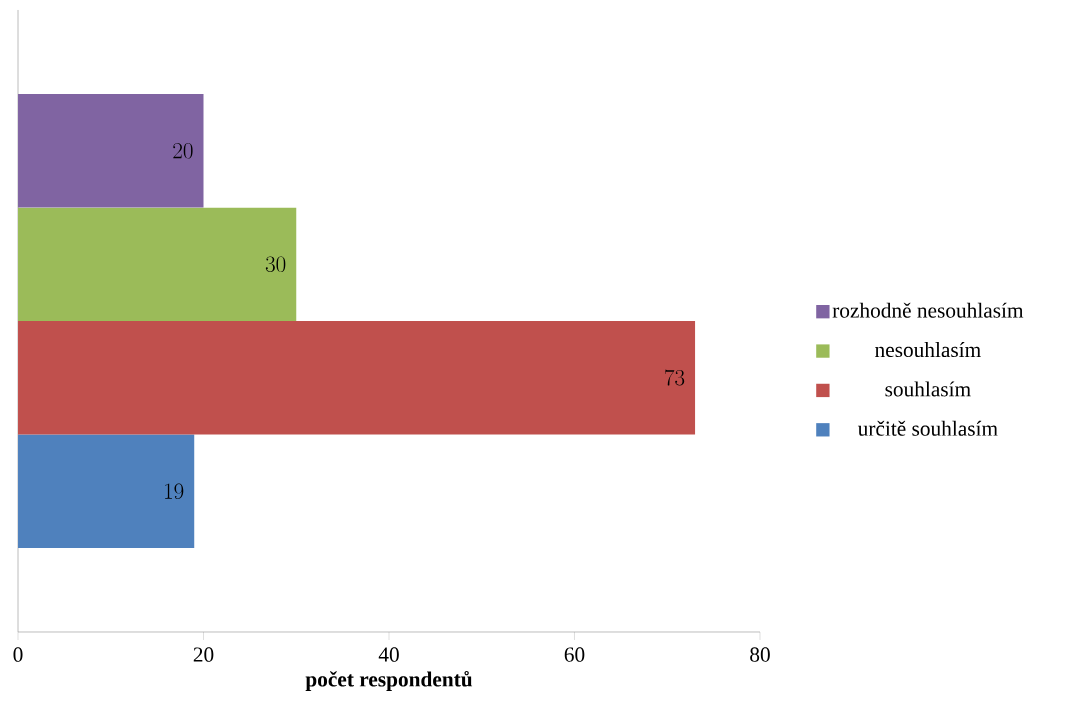 This screenshot has height=722, width=1076. I want to click on data-label: 19, so click(174, 491).